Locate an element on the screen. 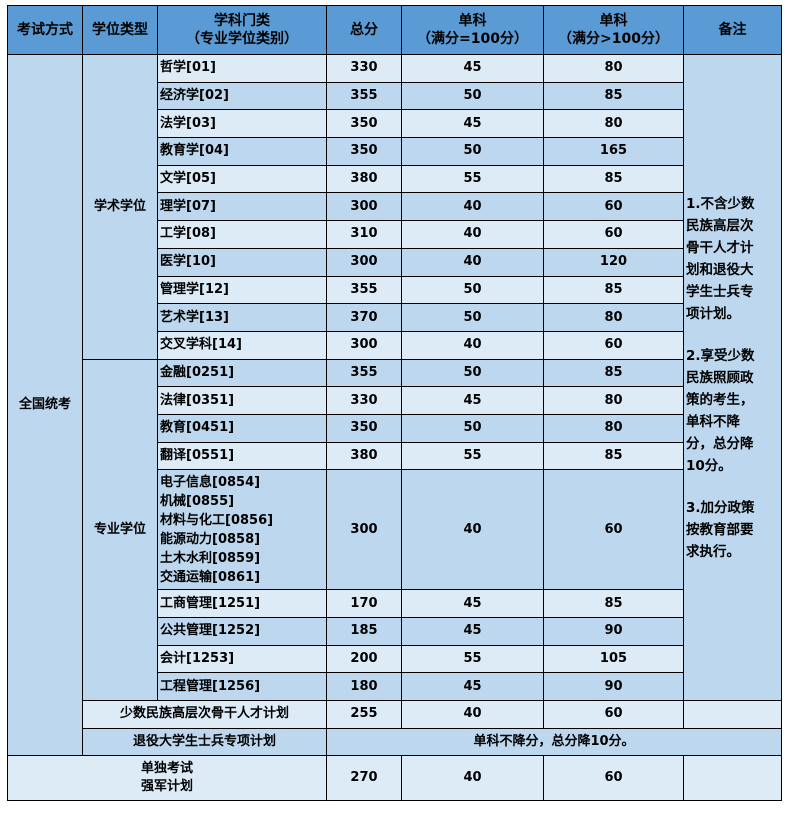  remark-line: 2.享受少数 is located at coordinates (720, 355).